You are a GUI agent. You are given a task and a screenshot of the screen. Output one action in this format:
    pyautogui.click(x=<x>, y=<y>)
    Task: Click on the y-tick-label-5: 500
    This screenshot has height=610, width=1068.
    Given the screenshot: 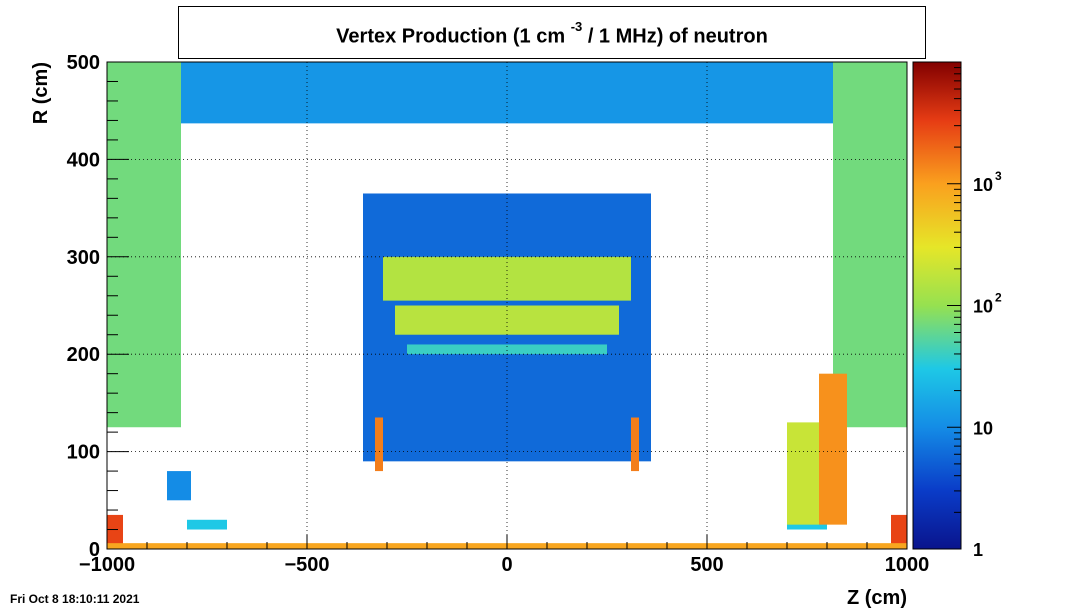 What is the action you would take?
    pyautogui.click(x=83, y=63)
    